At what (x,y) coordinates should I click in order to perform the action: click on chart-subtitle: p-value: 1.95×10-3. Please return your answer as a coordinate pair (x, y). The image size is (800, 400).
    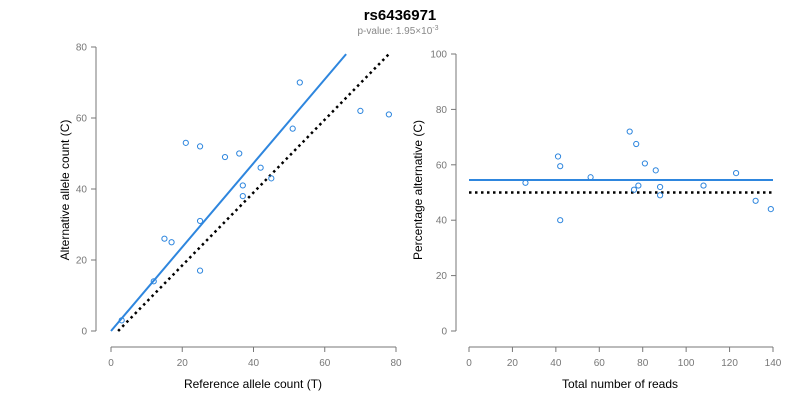
    Looking at the image, I should click on (397, 31).